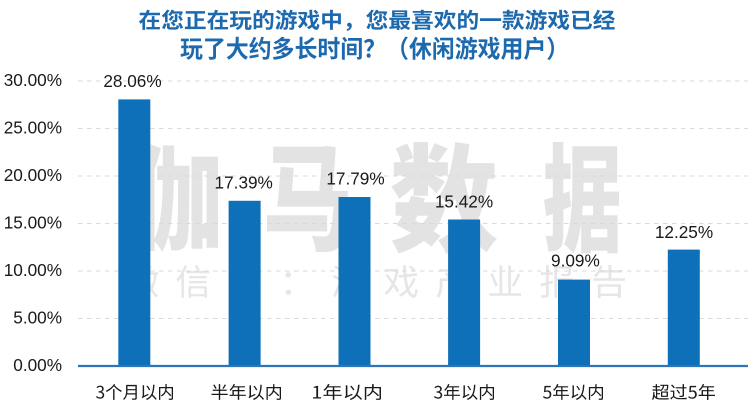  What do you see at coordinates (132, 81) in the screenshot?
I see `svg-text: 28.06%` at bounding box center [132, 81].